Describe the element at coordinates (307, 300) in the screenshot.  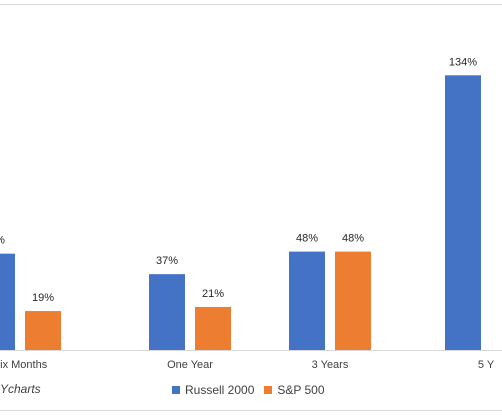
I see `bar-russell-2000-3-years` at that location.